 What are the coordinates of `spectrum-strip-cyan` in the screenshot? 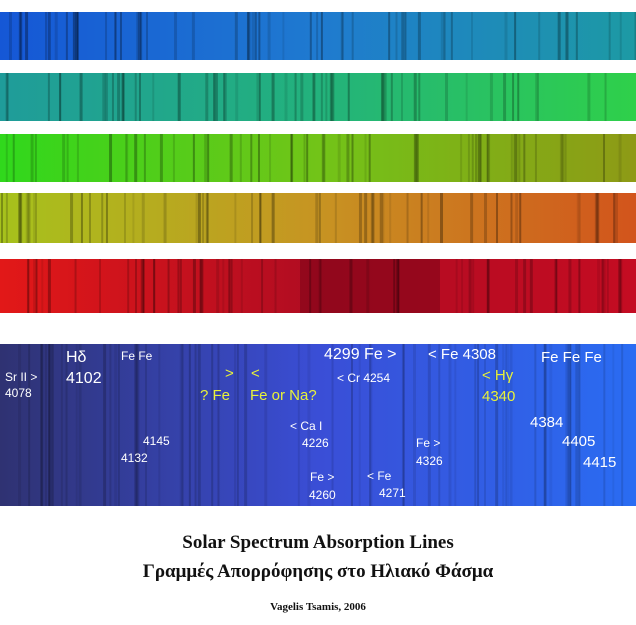 It's located at (318, 97).